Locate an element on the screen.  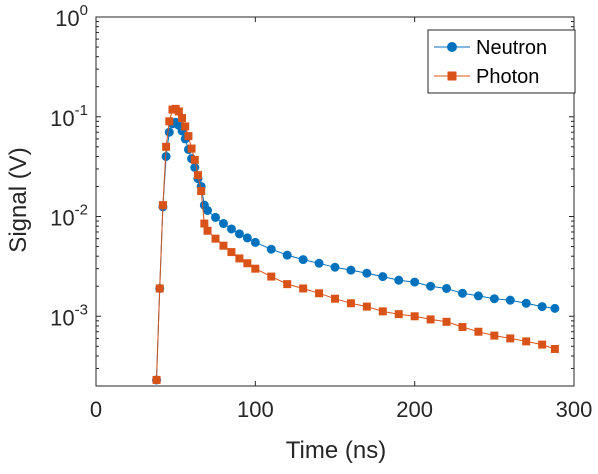
legend-marker-photon is located at coordinates (452, 76).